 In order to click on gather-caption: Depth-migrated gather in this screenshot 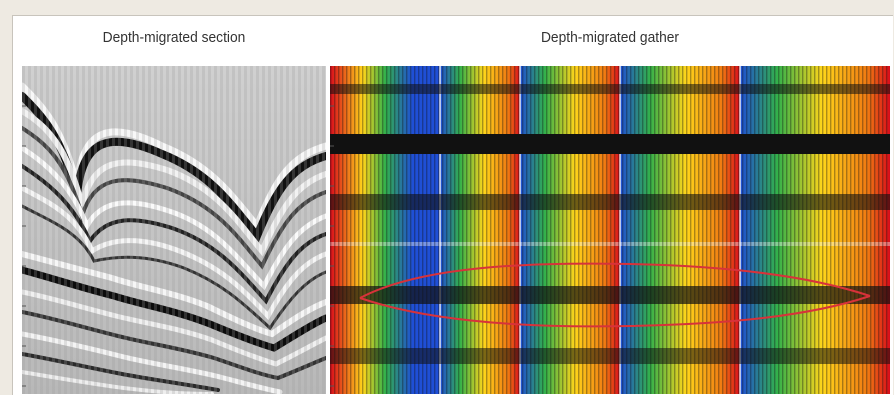, I will do `click(610, 37)`.